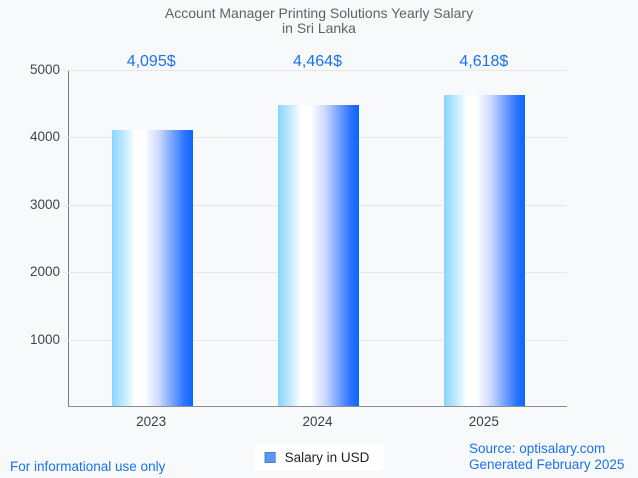 The width and height of the screenshot is (638, 478). What do you see at coordinates (537, 448) in the screenshot?
I see `source-line: Source: optisalary.com` at bounding box center [537, 448].